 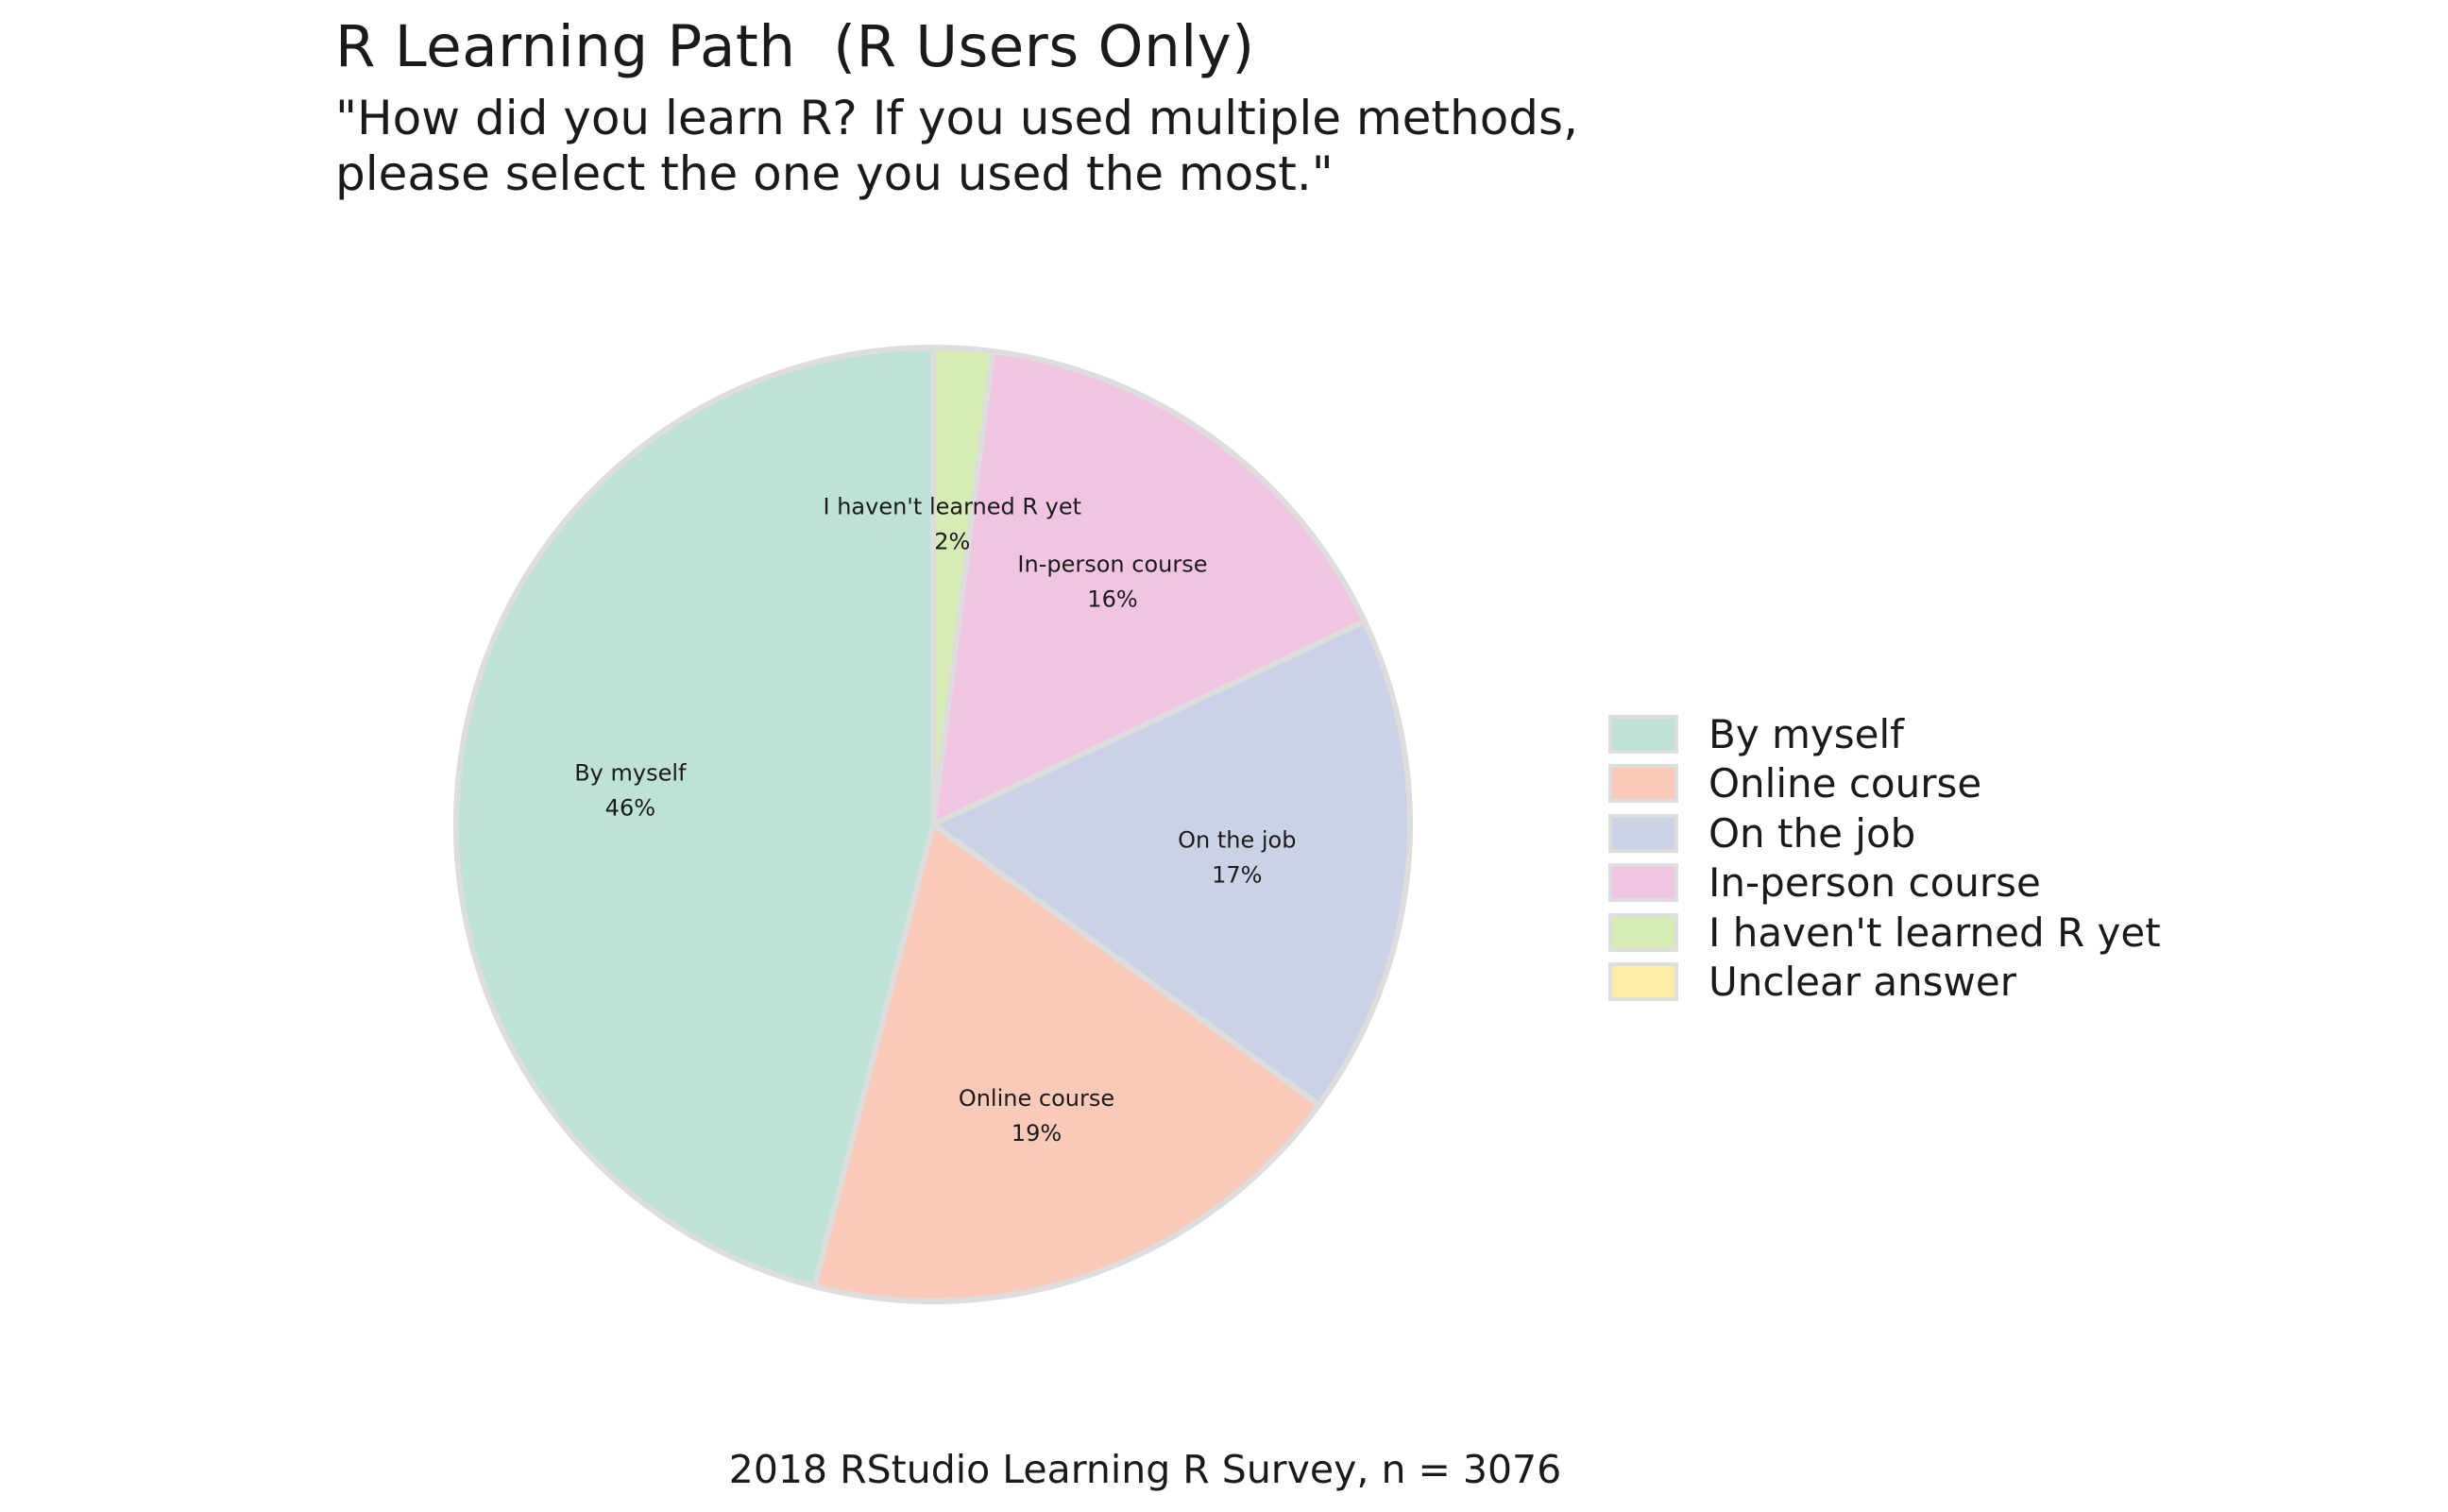 What do you see at coordinates (1145, 1469) in the screenshot?
I see `chart-caption: 2018 RStudio Learning R Survey, n = 3076` at bounding box center [1145, 1469].